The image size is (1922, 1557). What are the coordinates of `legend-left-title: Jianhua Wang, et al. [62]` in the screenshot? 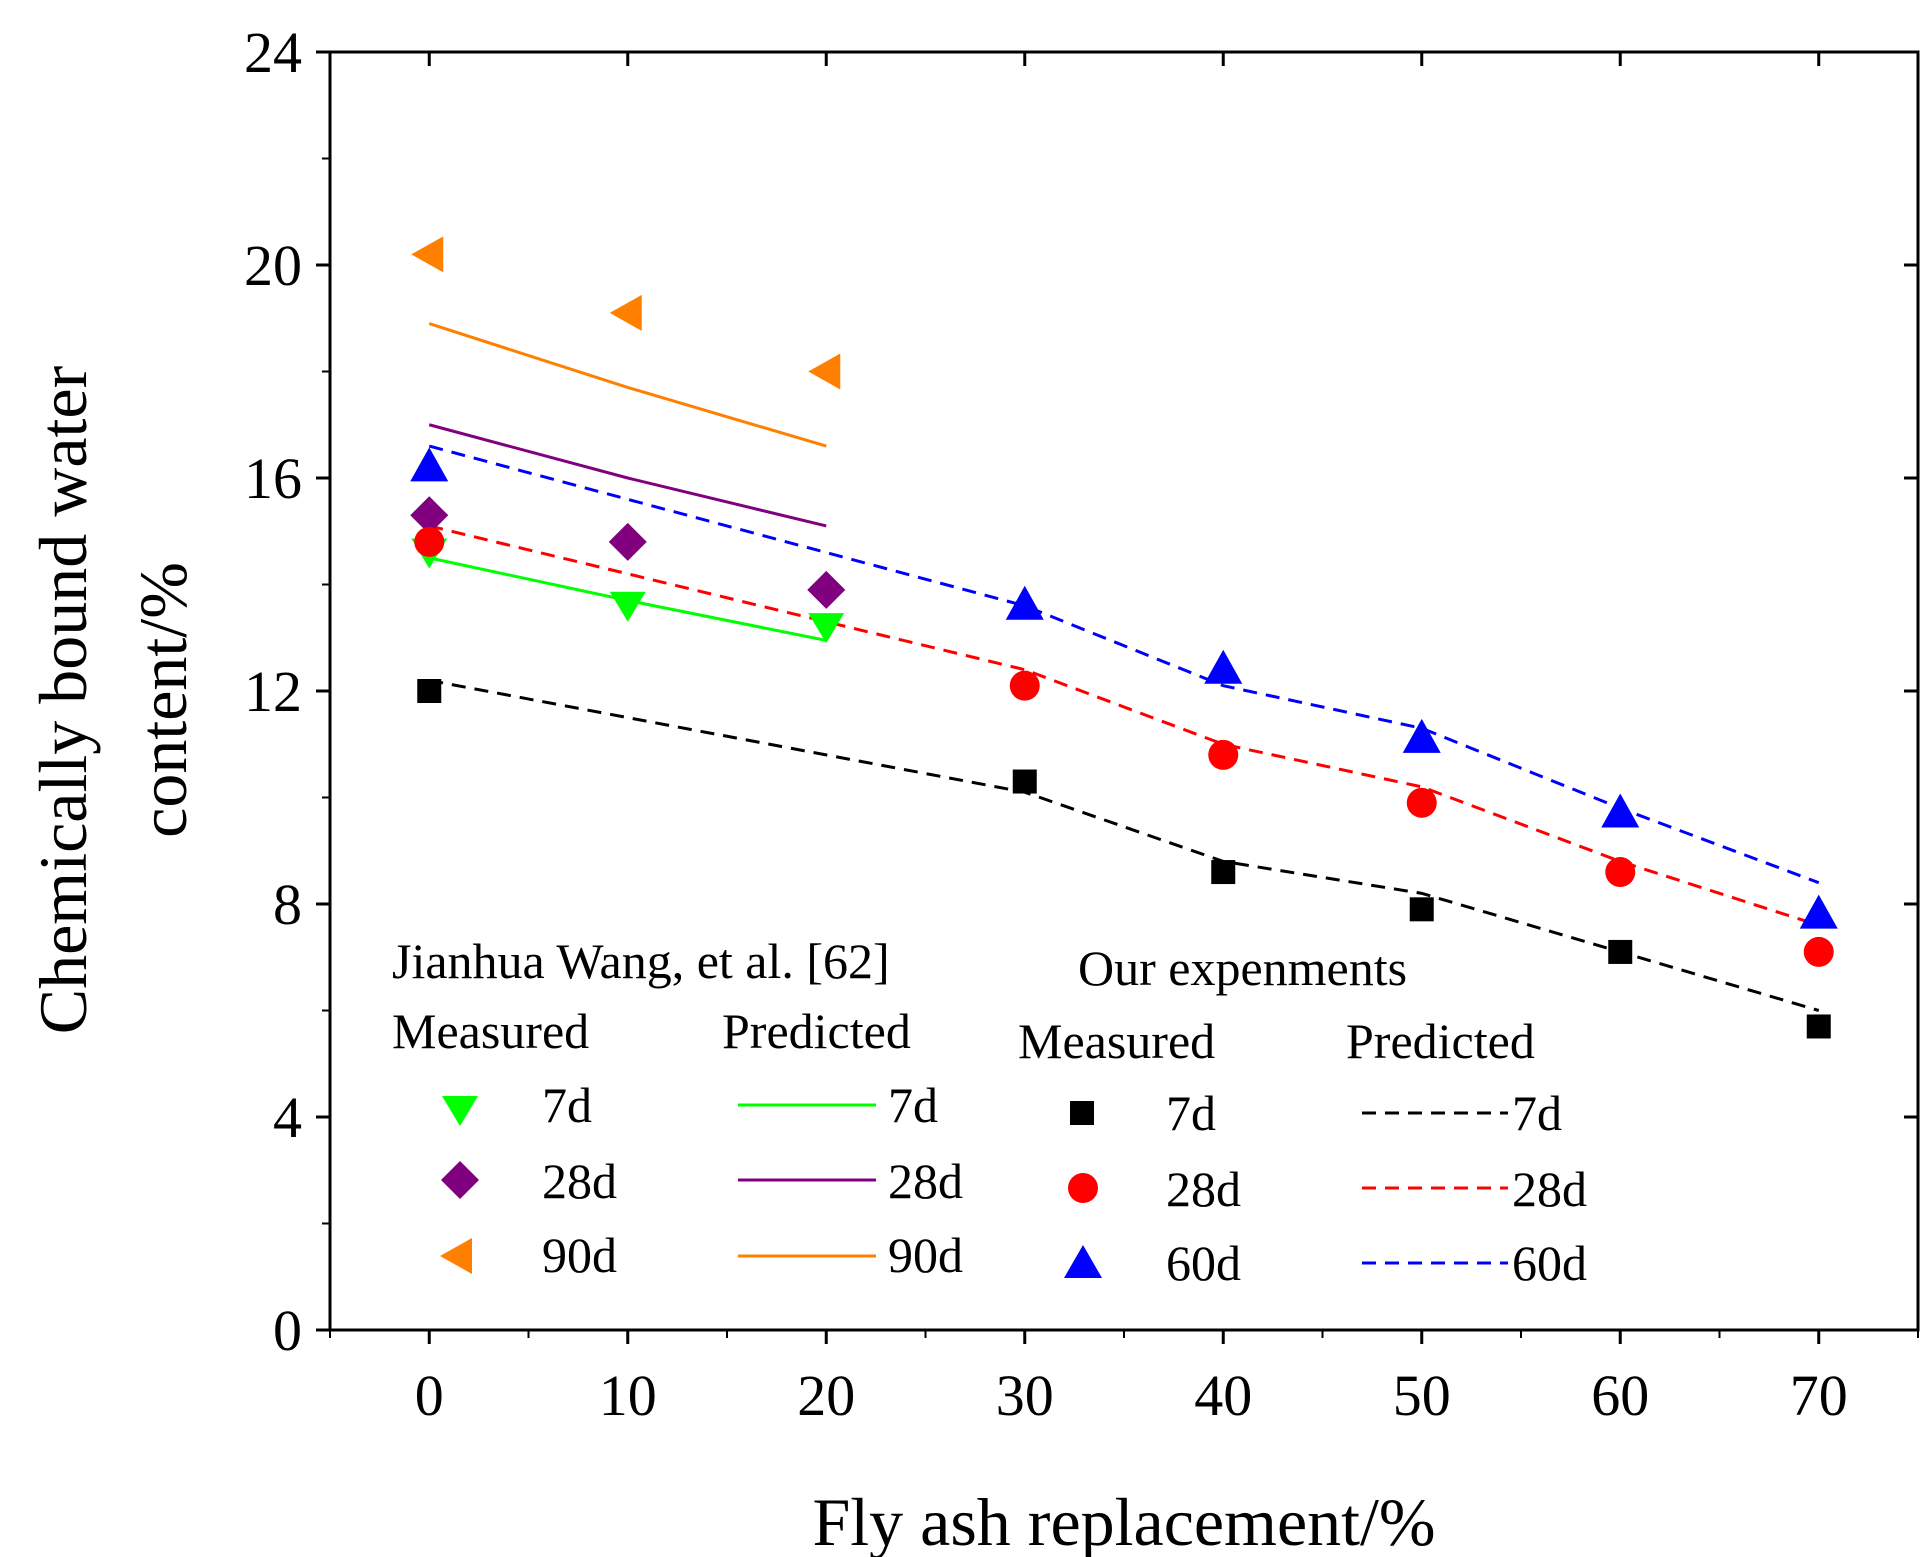 It's located at (641, 961).